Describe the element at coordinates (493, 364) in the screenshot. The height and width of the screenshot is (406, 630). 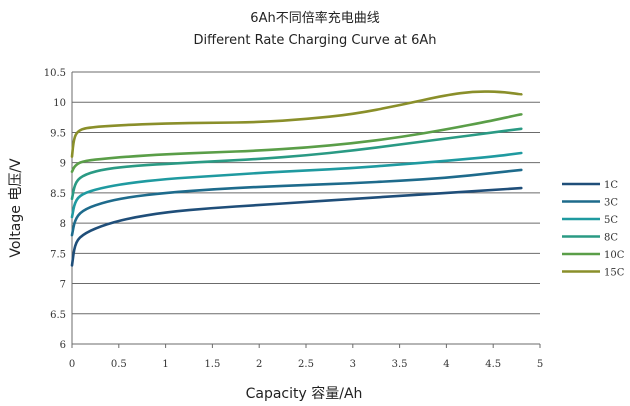
I see `x-tick-label: 4.5` at that location.